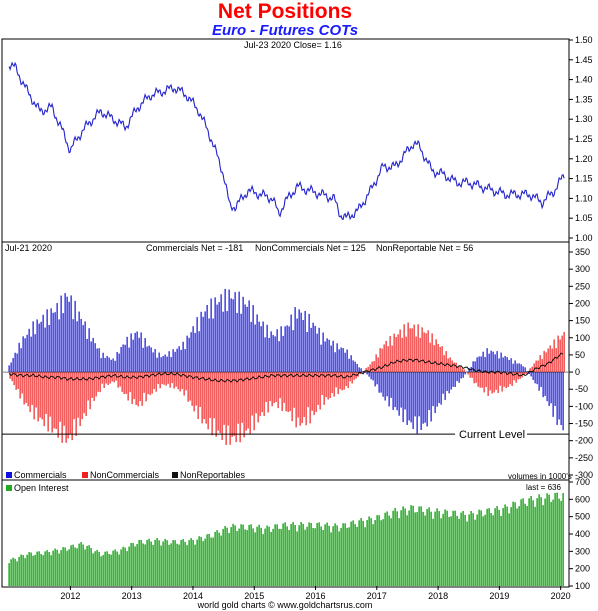 Image resolution: width=598 pixels, height=611 pixels. I want to click on price-axis-tick-label: 1.10, so click(584, 198).